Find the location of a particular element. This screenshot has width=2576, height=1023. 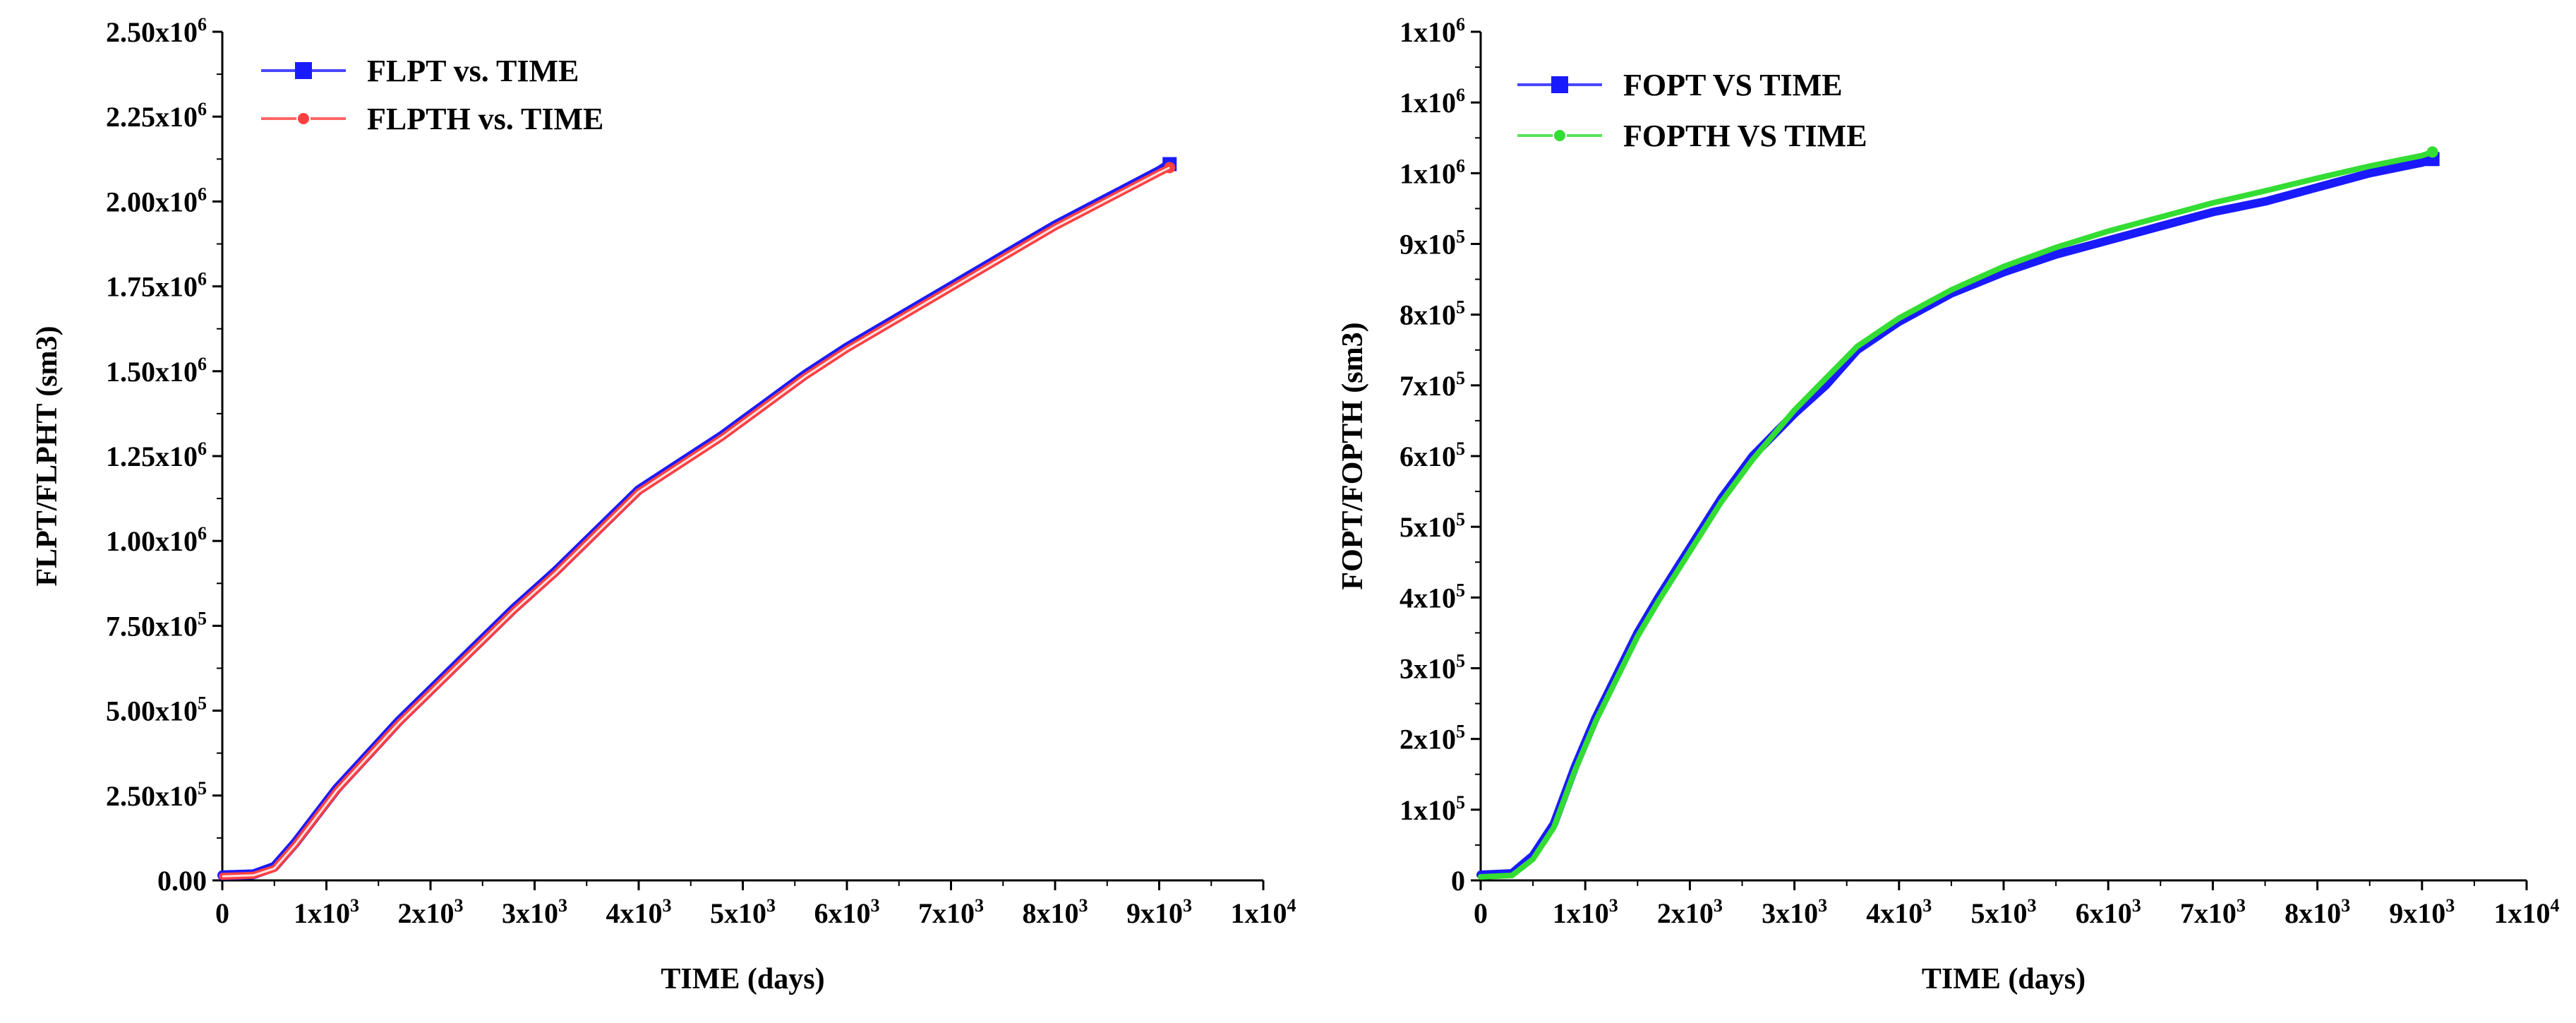

y-tick-label: 2.50x10⁵ is located at coordinates (156, 795).